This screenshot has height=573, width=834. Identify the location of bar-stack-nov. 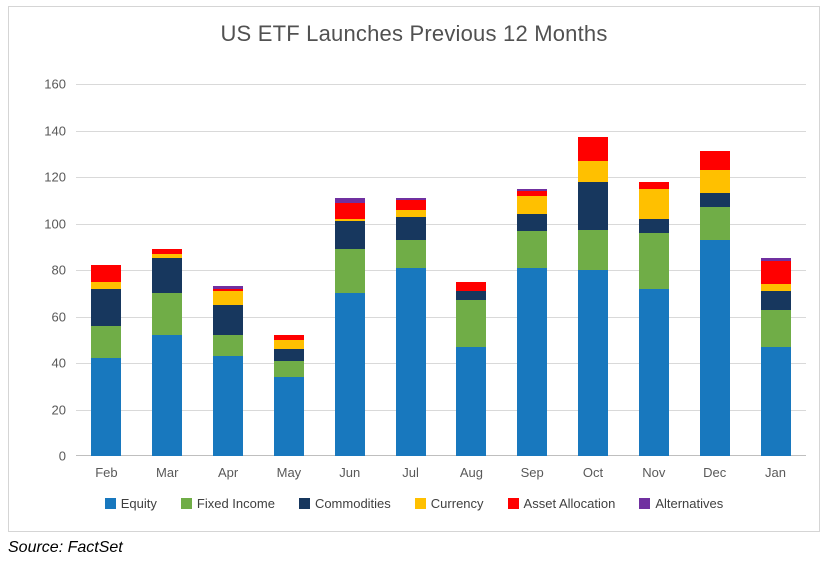
(653, 318).